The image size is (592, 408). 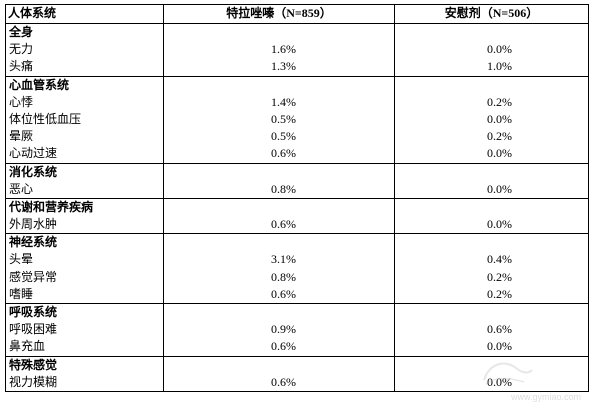 What do you see at coordinates (21, 66) in the screenshot?
I see `symptom-label: 头痛` at bounding box center [21, 66].